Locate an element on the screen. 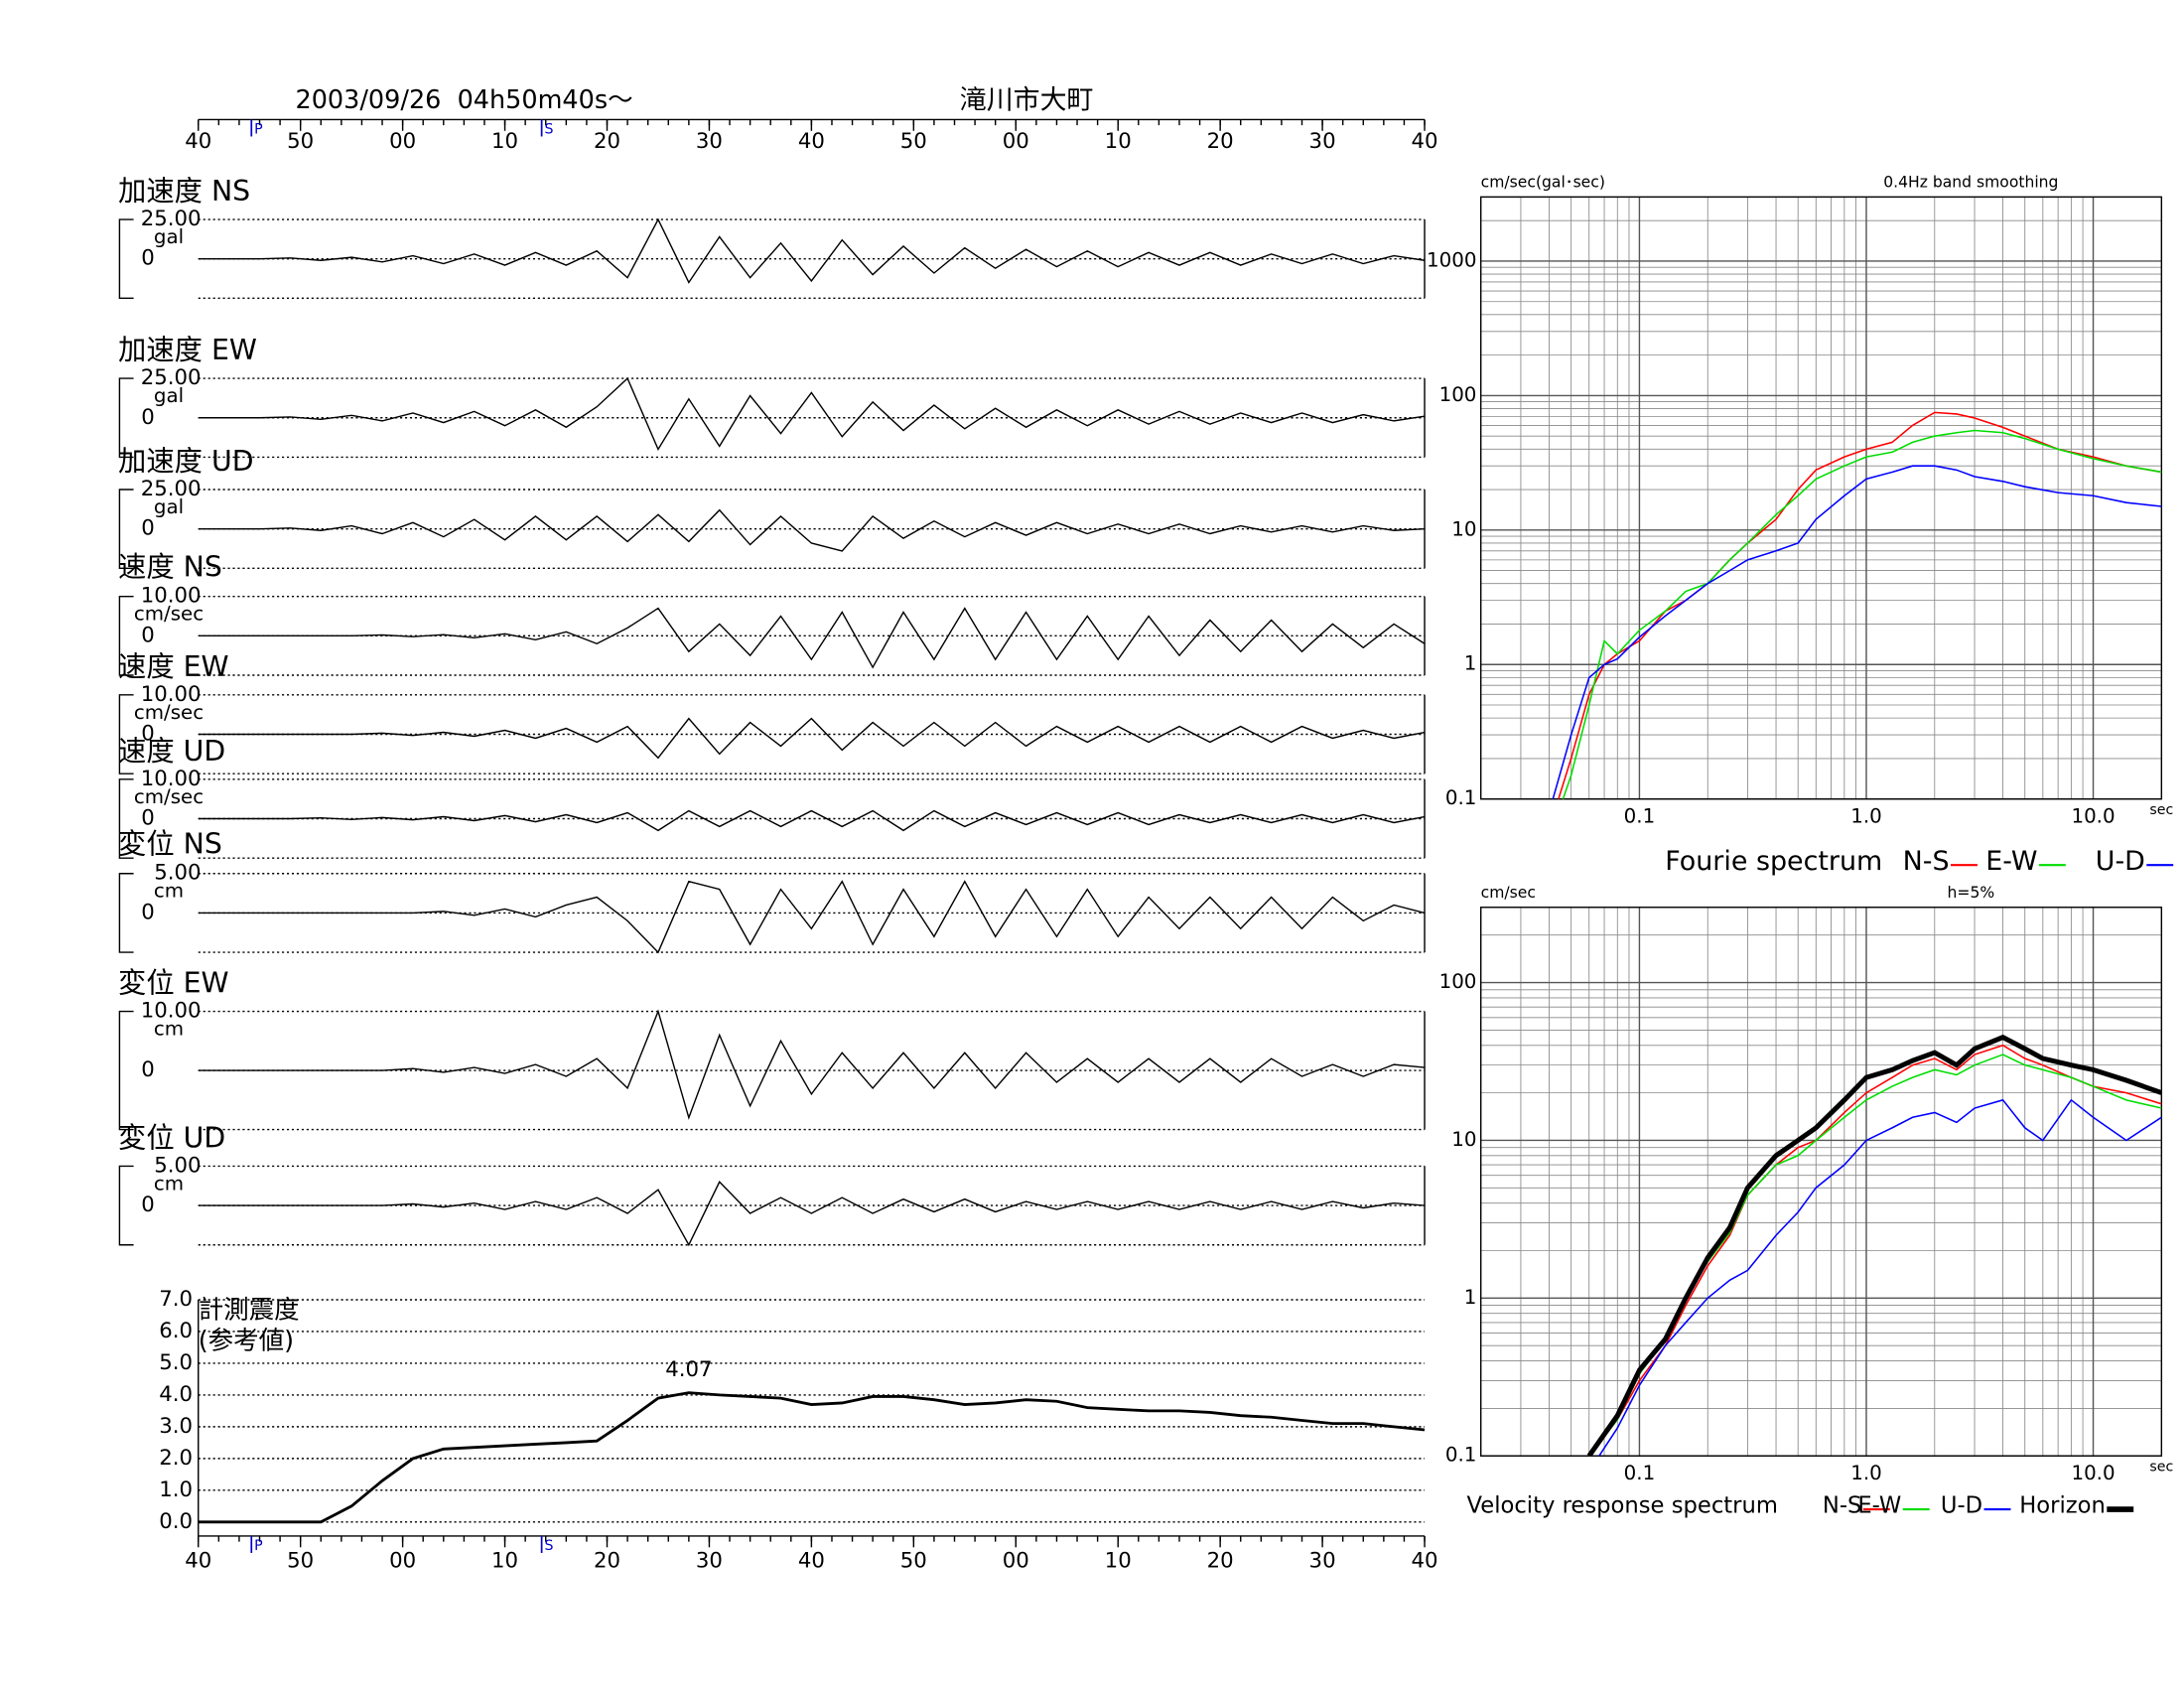  chart-subtitle: 0.4Hz band smoothing is located at coordinates (1970, 183).